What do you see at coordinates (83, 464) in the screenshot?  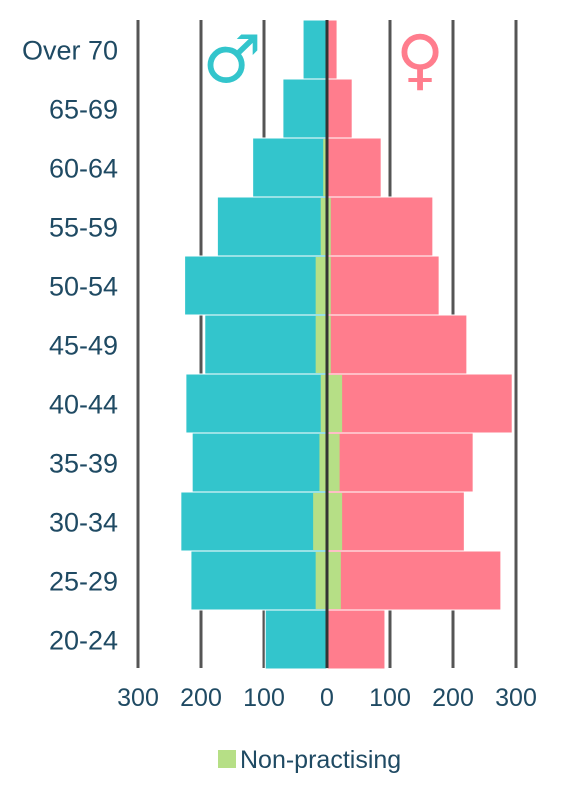 I see `y-tick-label-7: 35-39` at bounding box center [83, 464].